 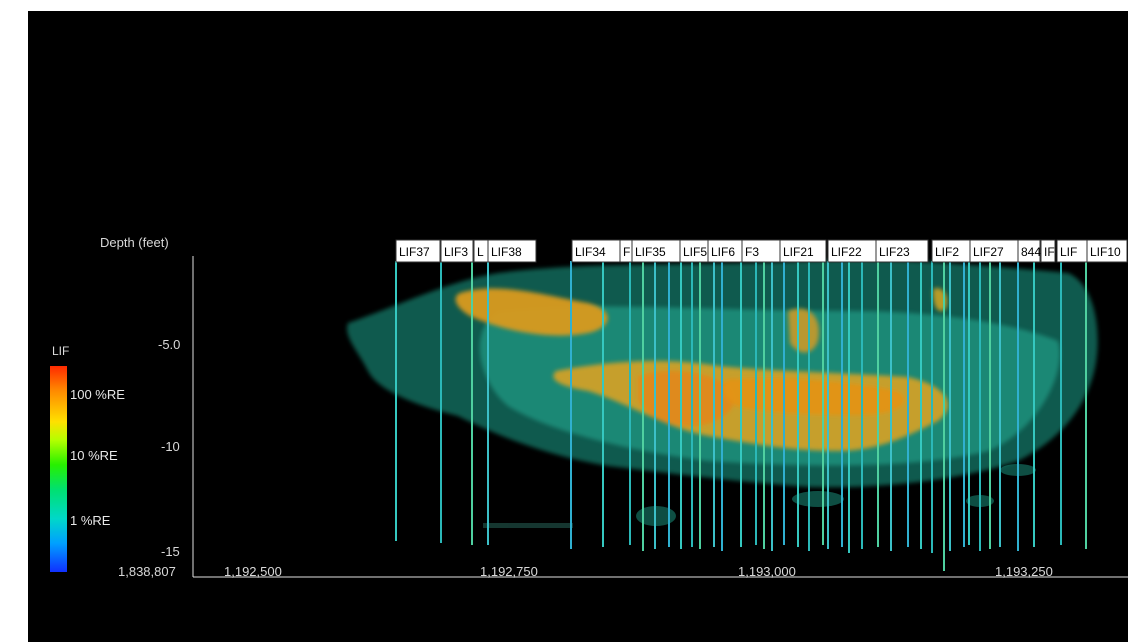 I want to click on corner-coordinate-label: 1,838,807, so click(x=147, y=571).